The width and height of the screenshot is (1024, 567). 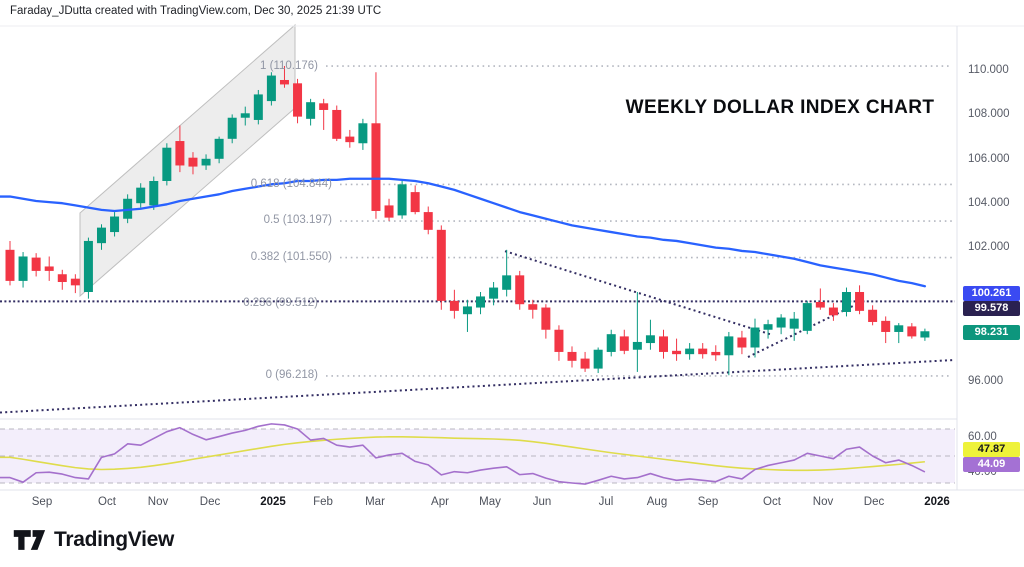 What do you see at coordinates (291, 184) in the screenshot?
I see `fib-label-0618: 0.618 (104.844)` at bounding box center [291, 184].